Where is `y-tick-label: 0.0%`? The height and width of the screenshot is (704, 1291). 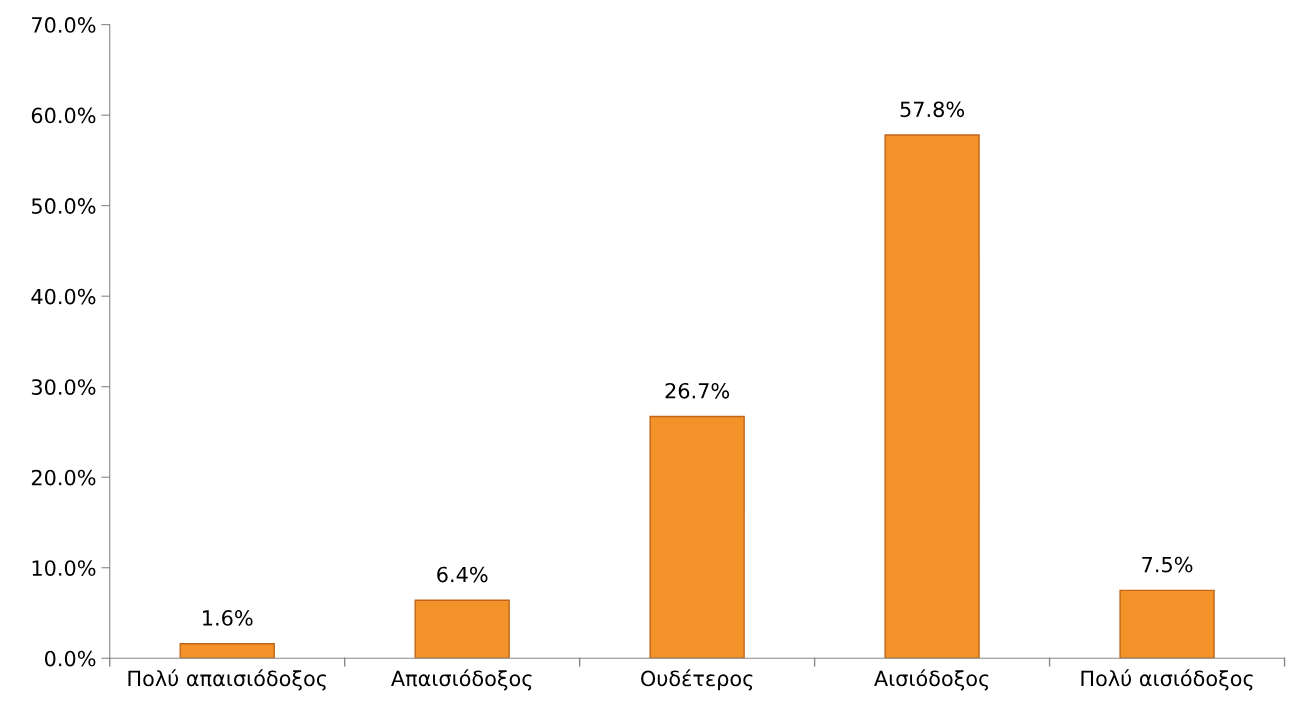 y-tick-label: 0.0% is located at coordinates (70, 658).